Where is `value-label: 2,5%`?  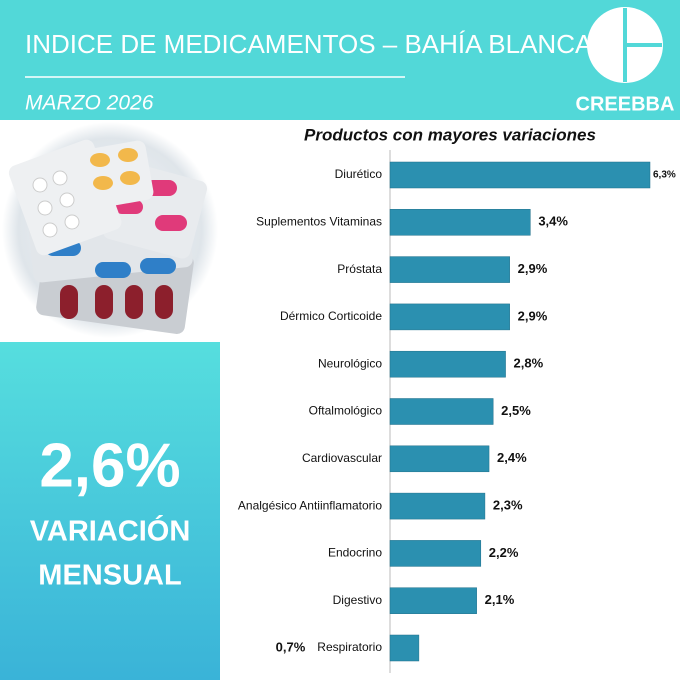
value-label: 2,5% is located at coordinates (516, 410).